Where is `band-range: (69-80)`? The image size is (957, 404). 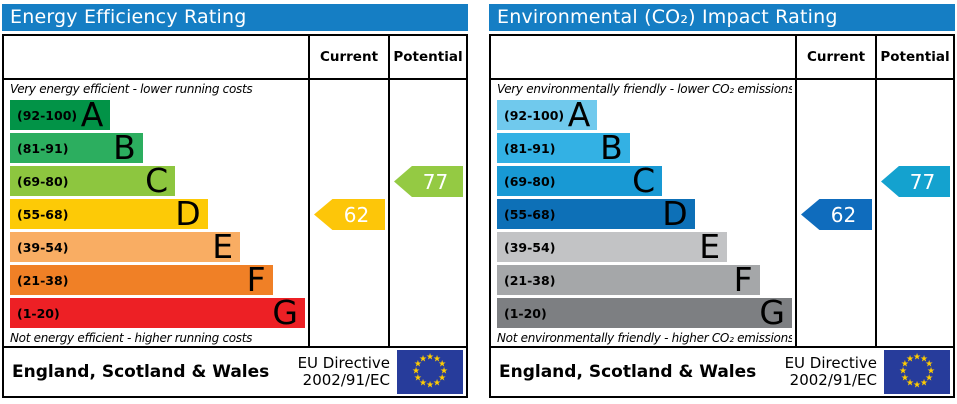 band-range: (69-80) is located at coordinates (530, 181).